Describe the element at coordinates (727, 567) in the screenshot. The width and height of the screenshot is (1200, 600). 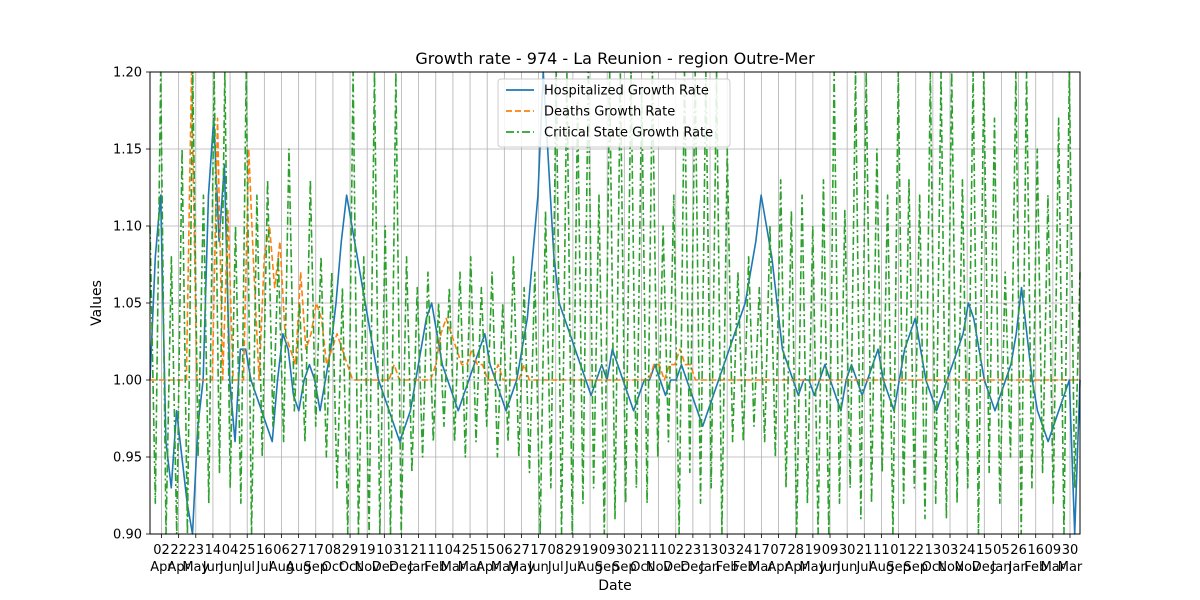
I see `x-tick-label-month: Feb` at that location.